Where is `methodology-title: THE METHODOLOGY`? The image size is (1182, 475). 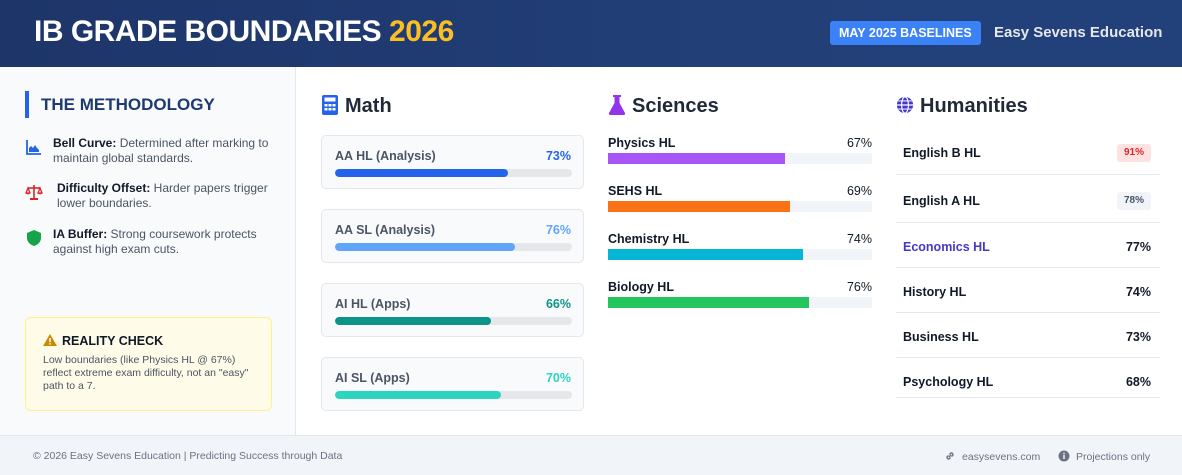
methodology-title: THE METHODOLOGY is located at coordinates (120, 104).